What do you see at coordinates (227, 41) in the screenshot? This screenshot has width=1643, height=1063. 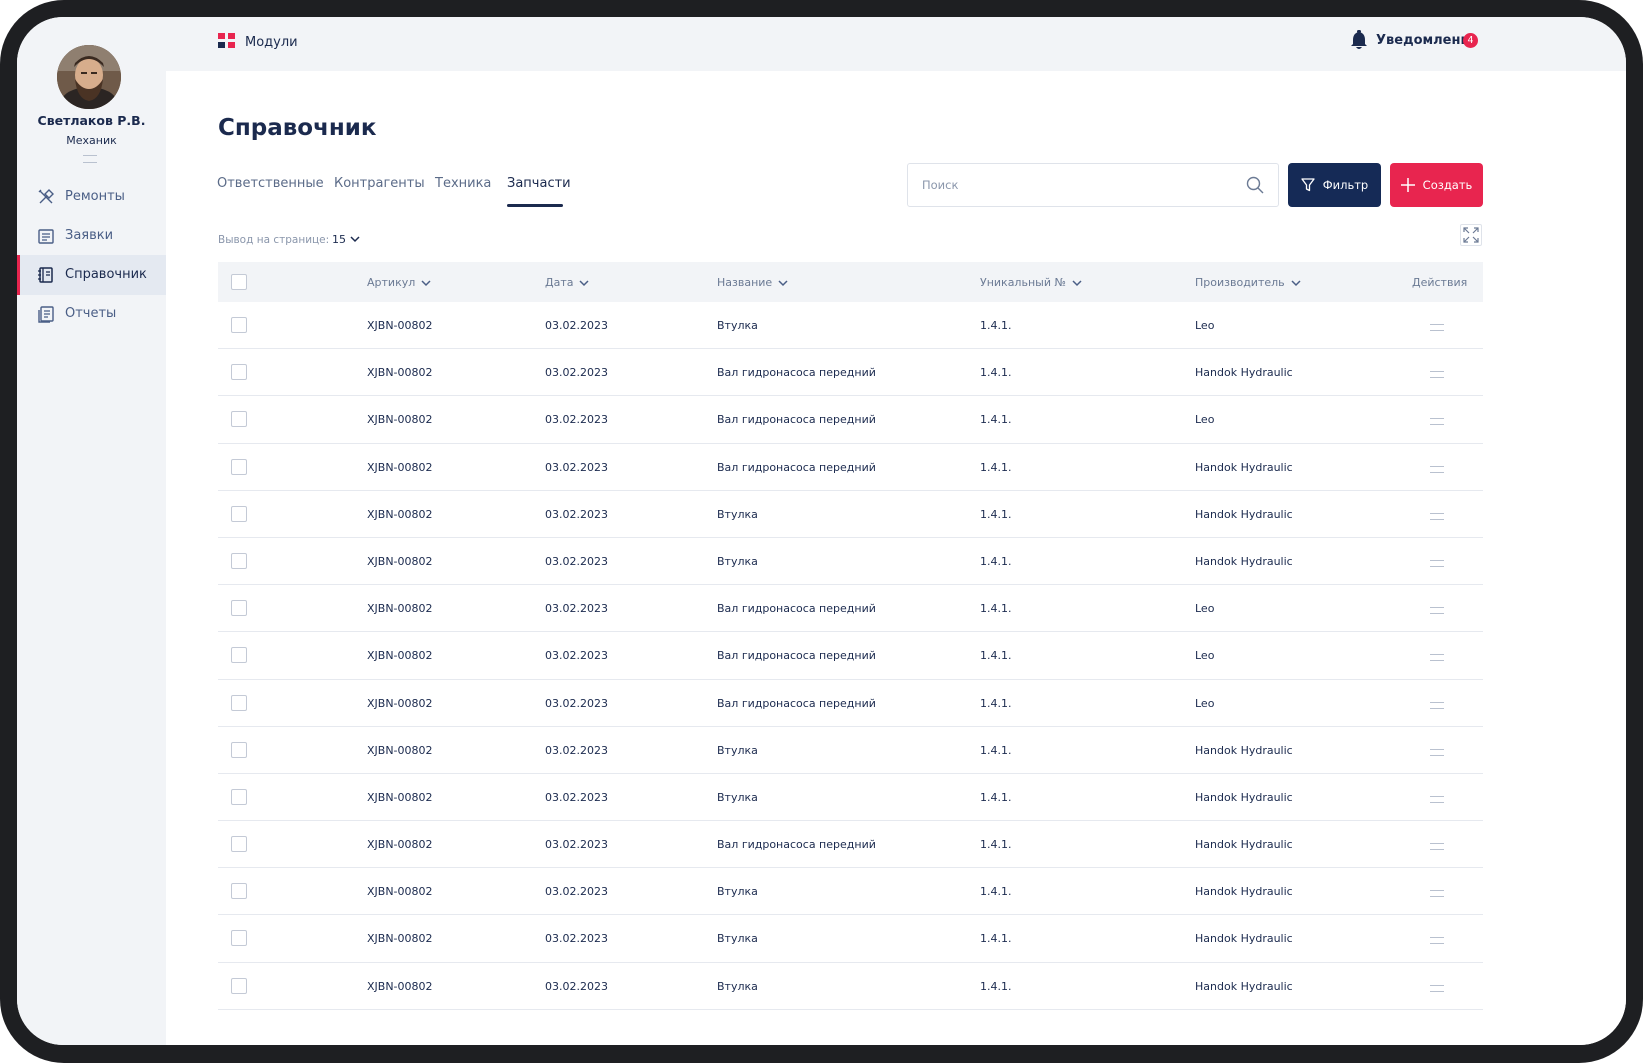 I see `modules-icon` at bounding box center [227, 41].